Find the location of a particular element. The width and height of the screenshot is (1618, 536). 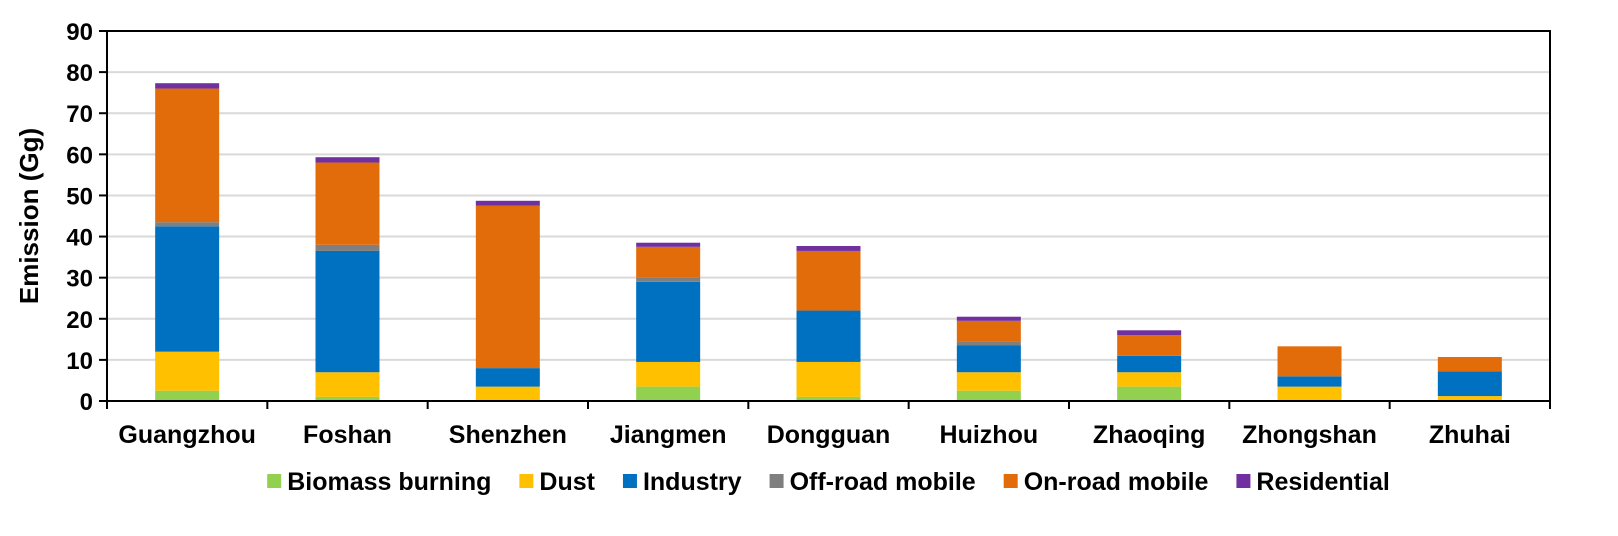

legend-item: Dust is located at coordinates (557, 482).